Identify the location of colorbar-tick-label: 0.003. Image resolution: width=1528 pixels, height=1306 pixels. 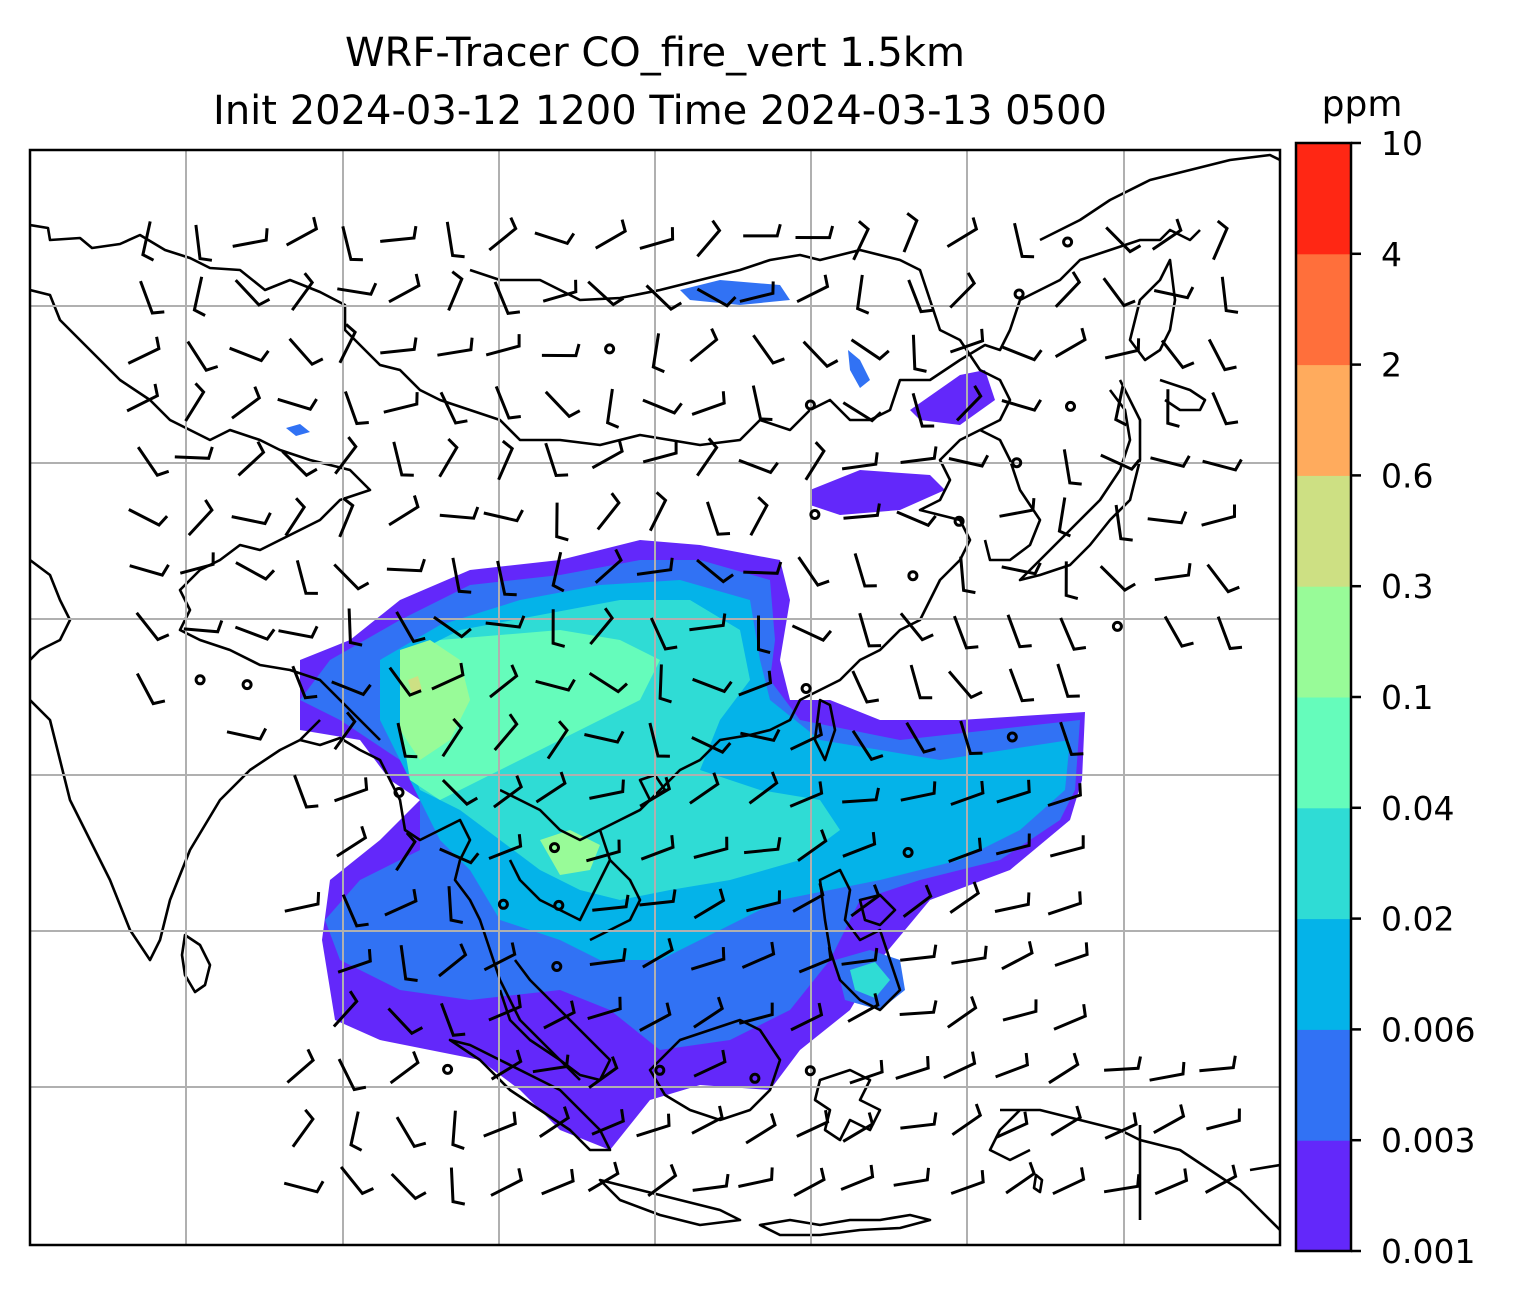
(1428, 1140).